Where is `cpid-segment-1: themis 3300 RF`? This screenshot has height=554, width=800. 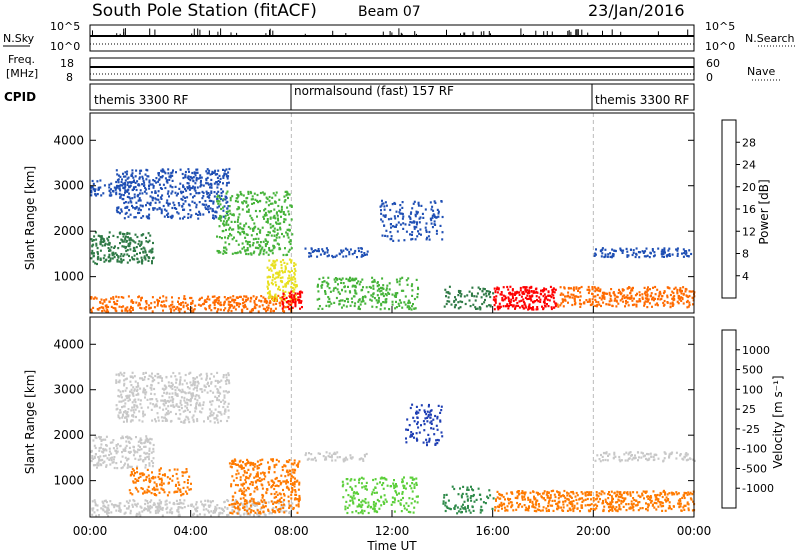
cpid-segment-1: themis 3300 RF is located at coordinates (141, 100).